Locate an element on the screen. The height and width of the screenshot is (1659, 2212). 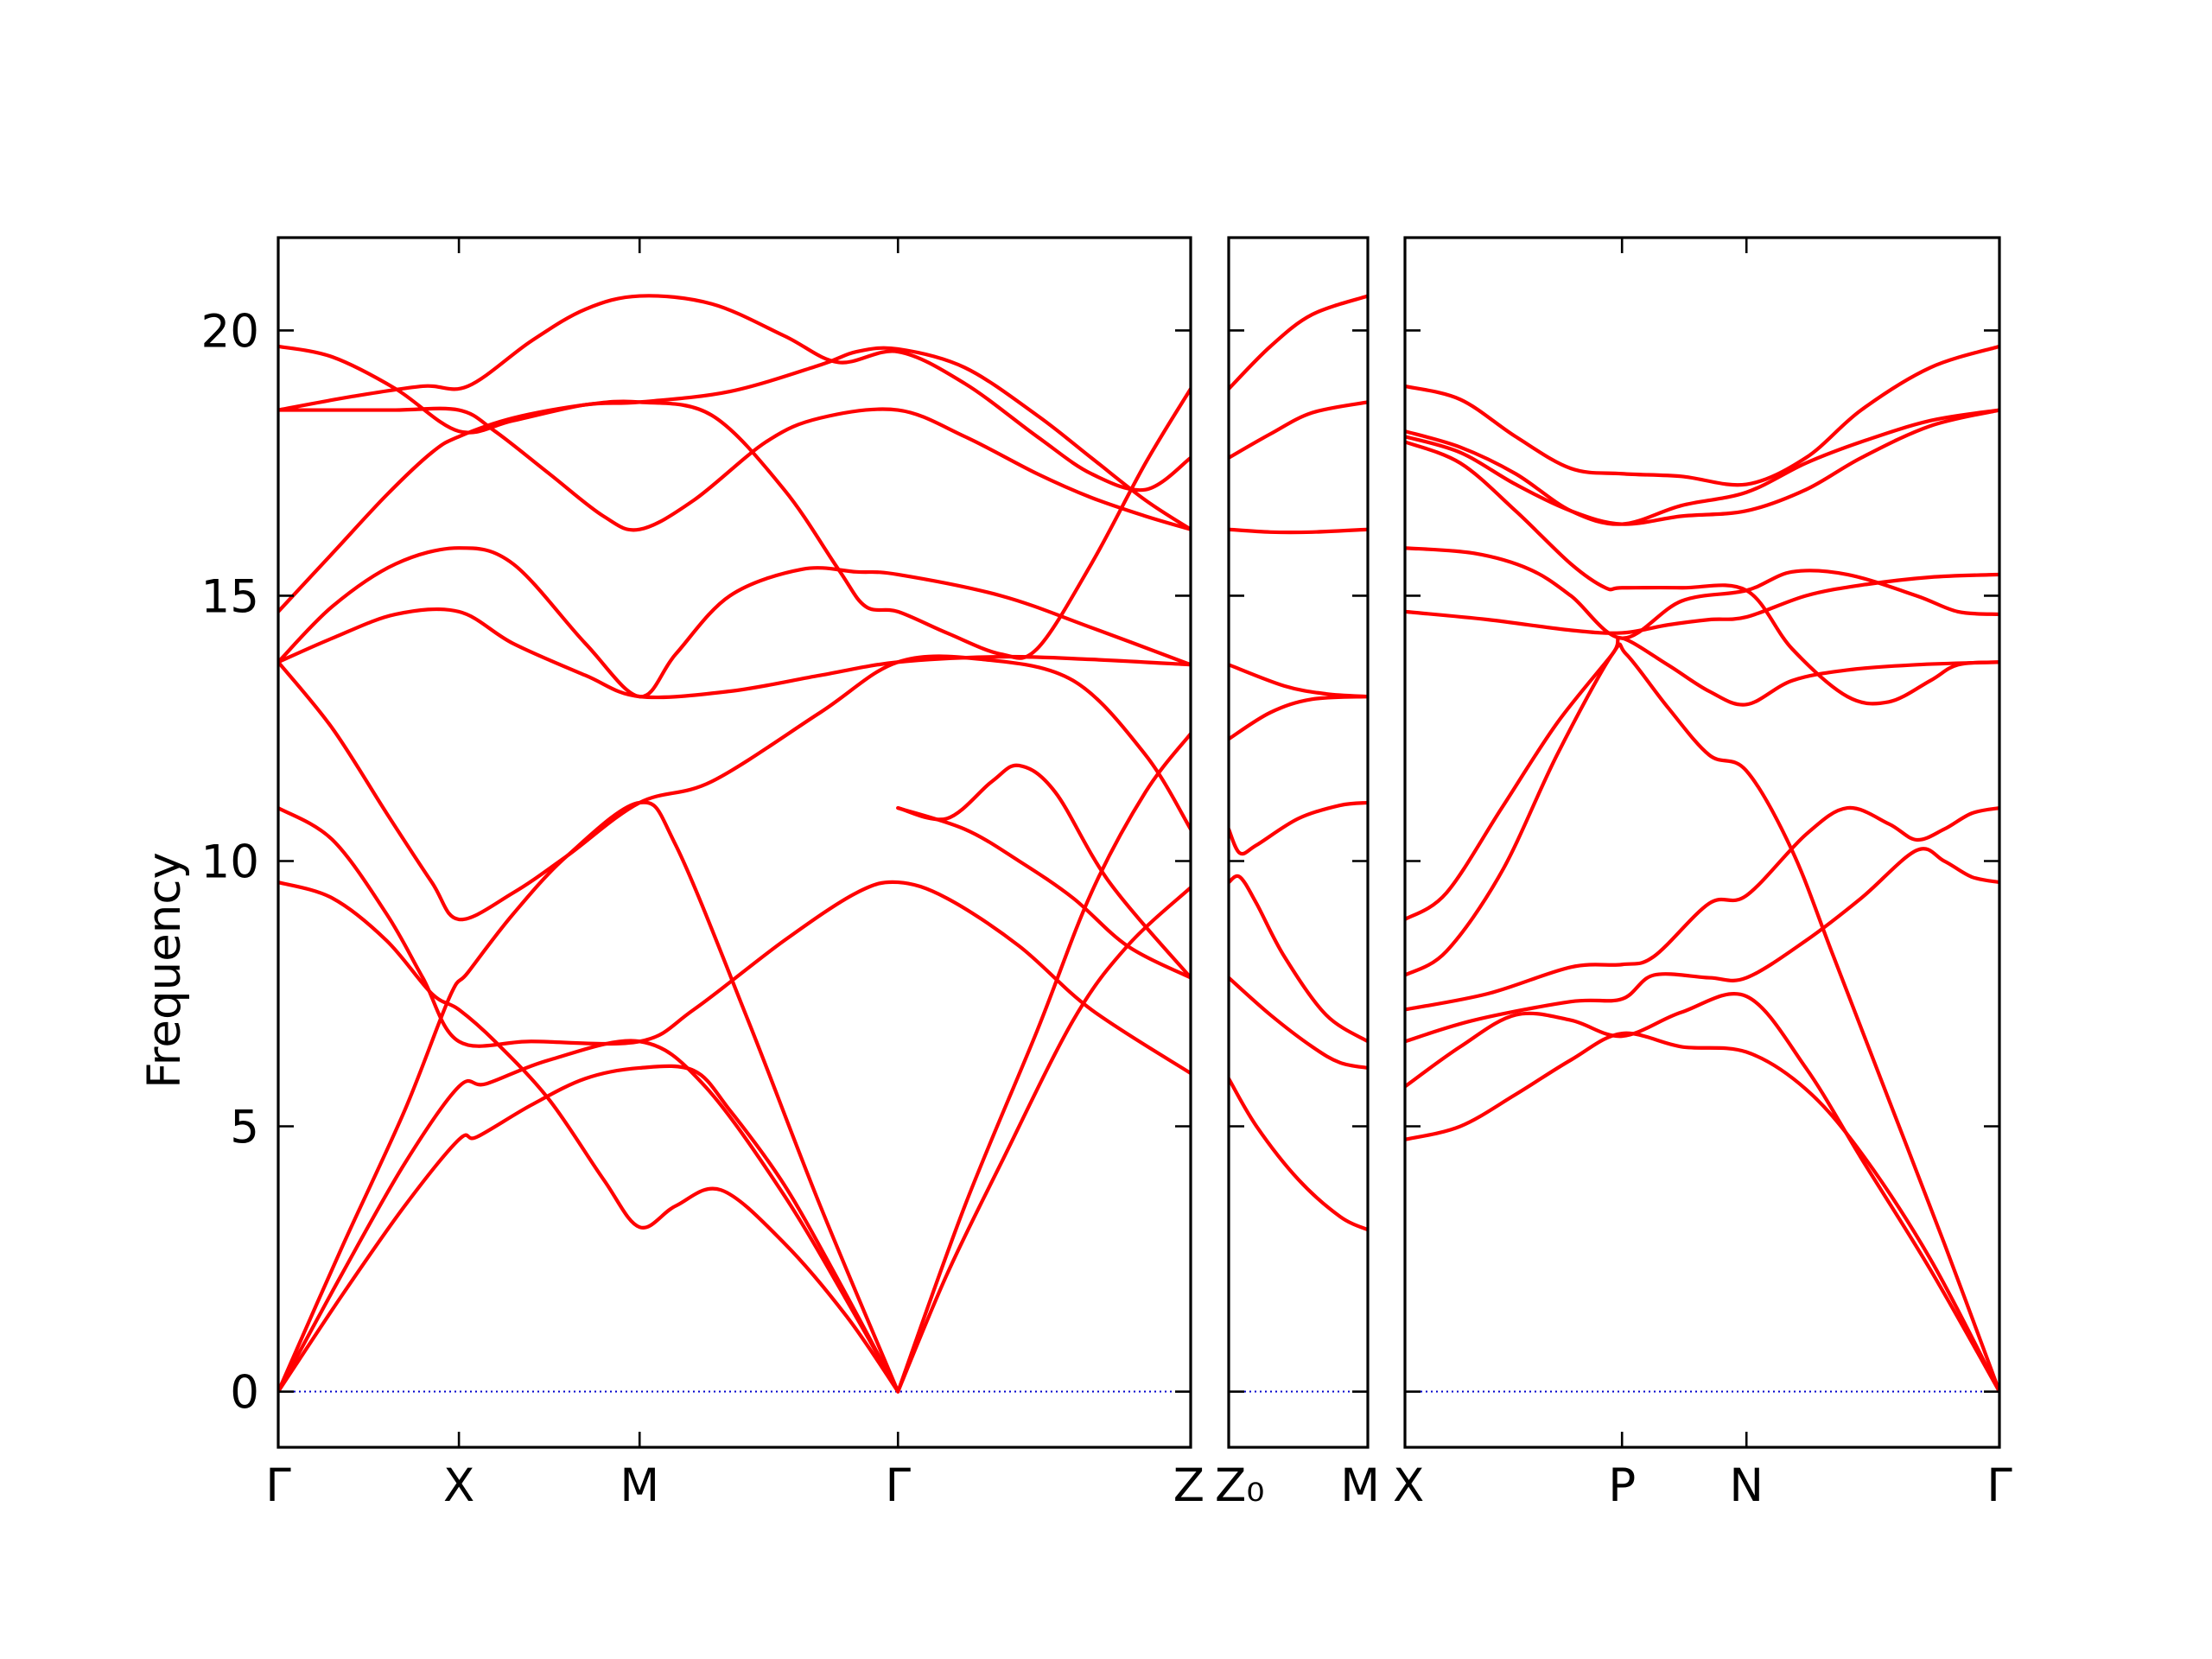
y-tick-label: 10 is located at coordinates (230, 862).